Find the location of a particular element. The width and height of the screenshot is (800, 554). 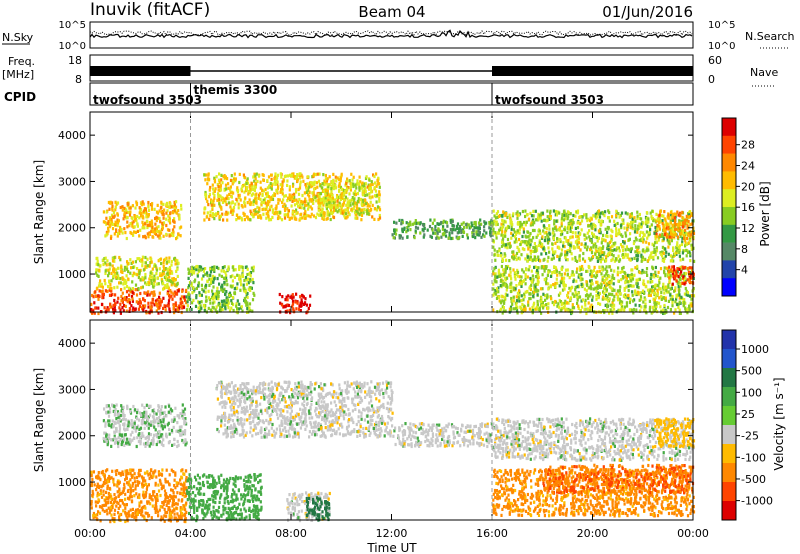

nsky-label: N.Sky is located at coordinates (18, 37).